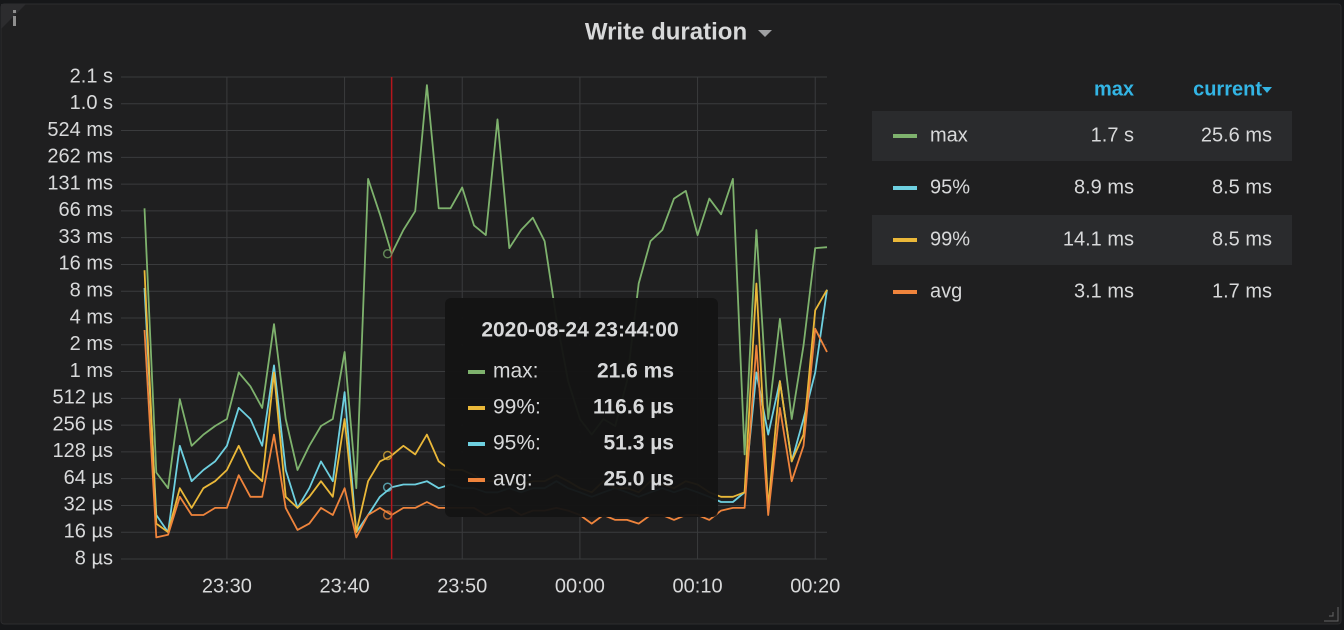 Image resolution: width=1344 pixels, height=630 pixels. I want to click on y-tick-label: 4 ms, so click(91, 317).